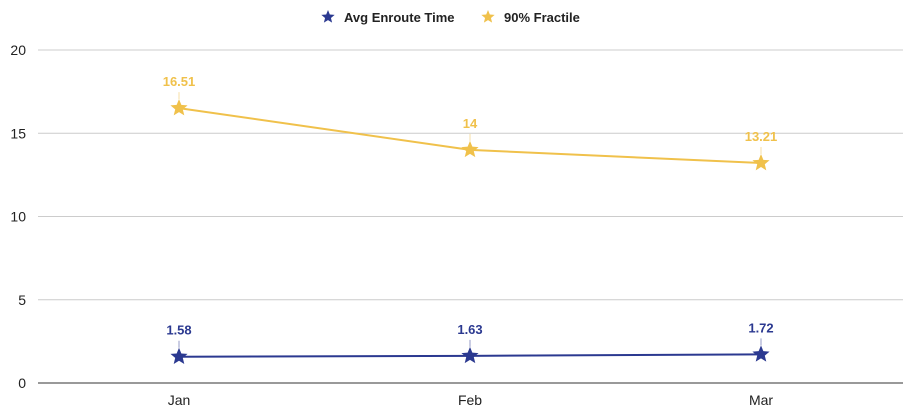 The width and height of the screenshot is (903, 406). I want to click on x-tick-label: Feb, so click(470, 399).